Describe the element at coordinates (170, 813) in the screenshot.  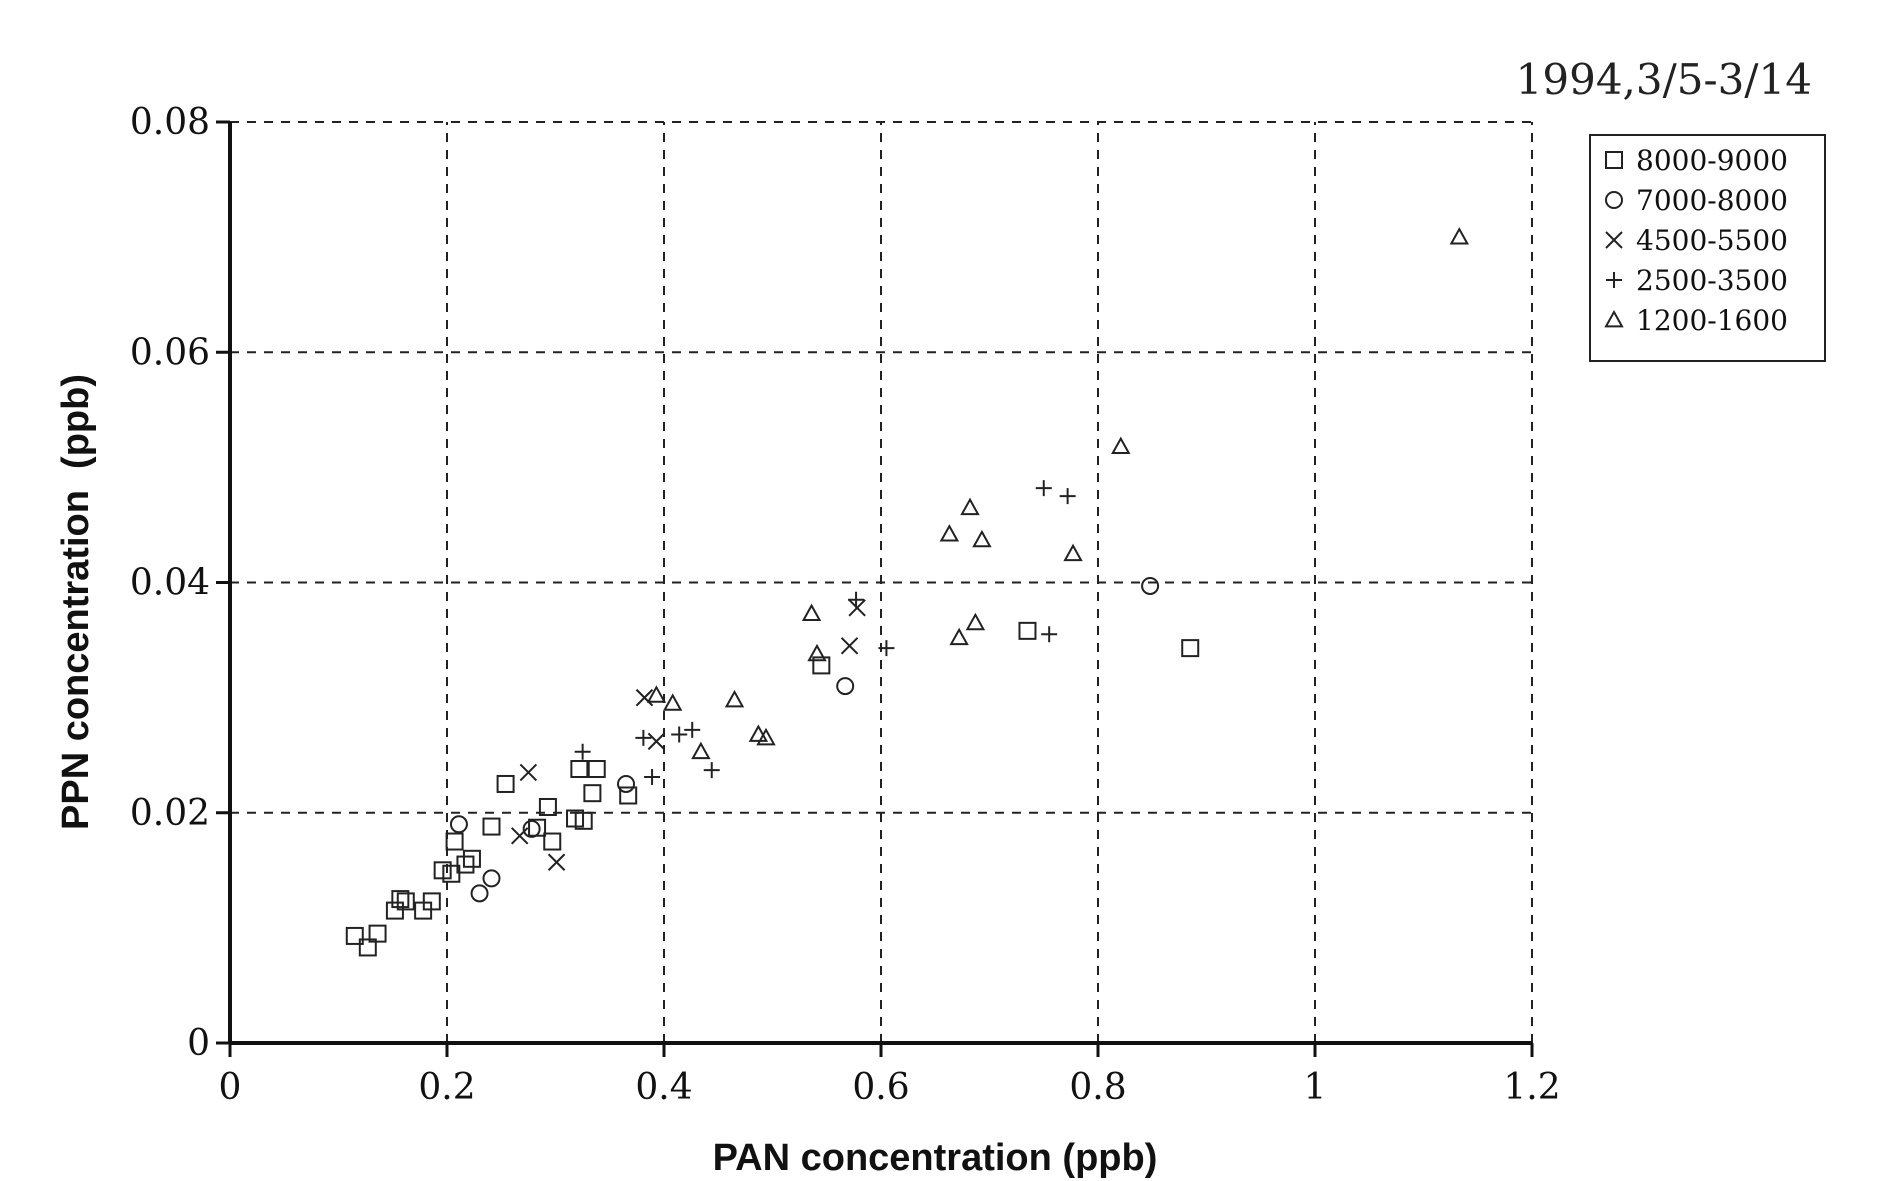
I see `y-tick-label: 0.02` at that location.